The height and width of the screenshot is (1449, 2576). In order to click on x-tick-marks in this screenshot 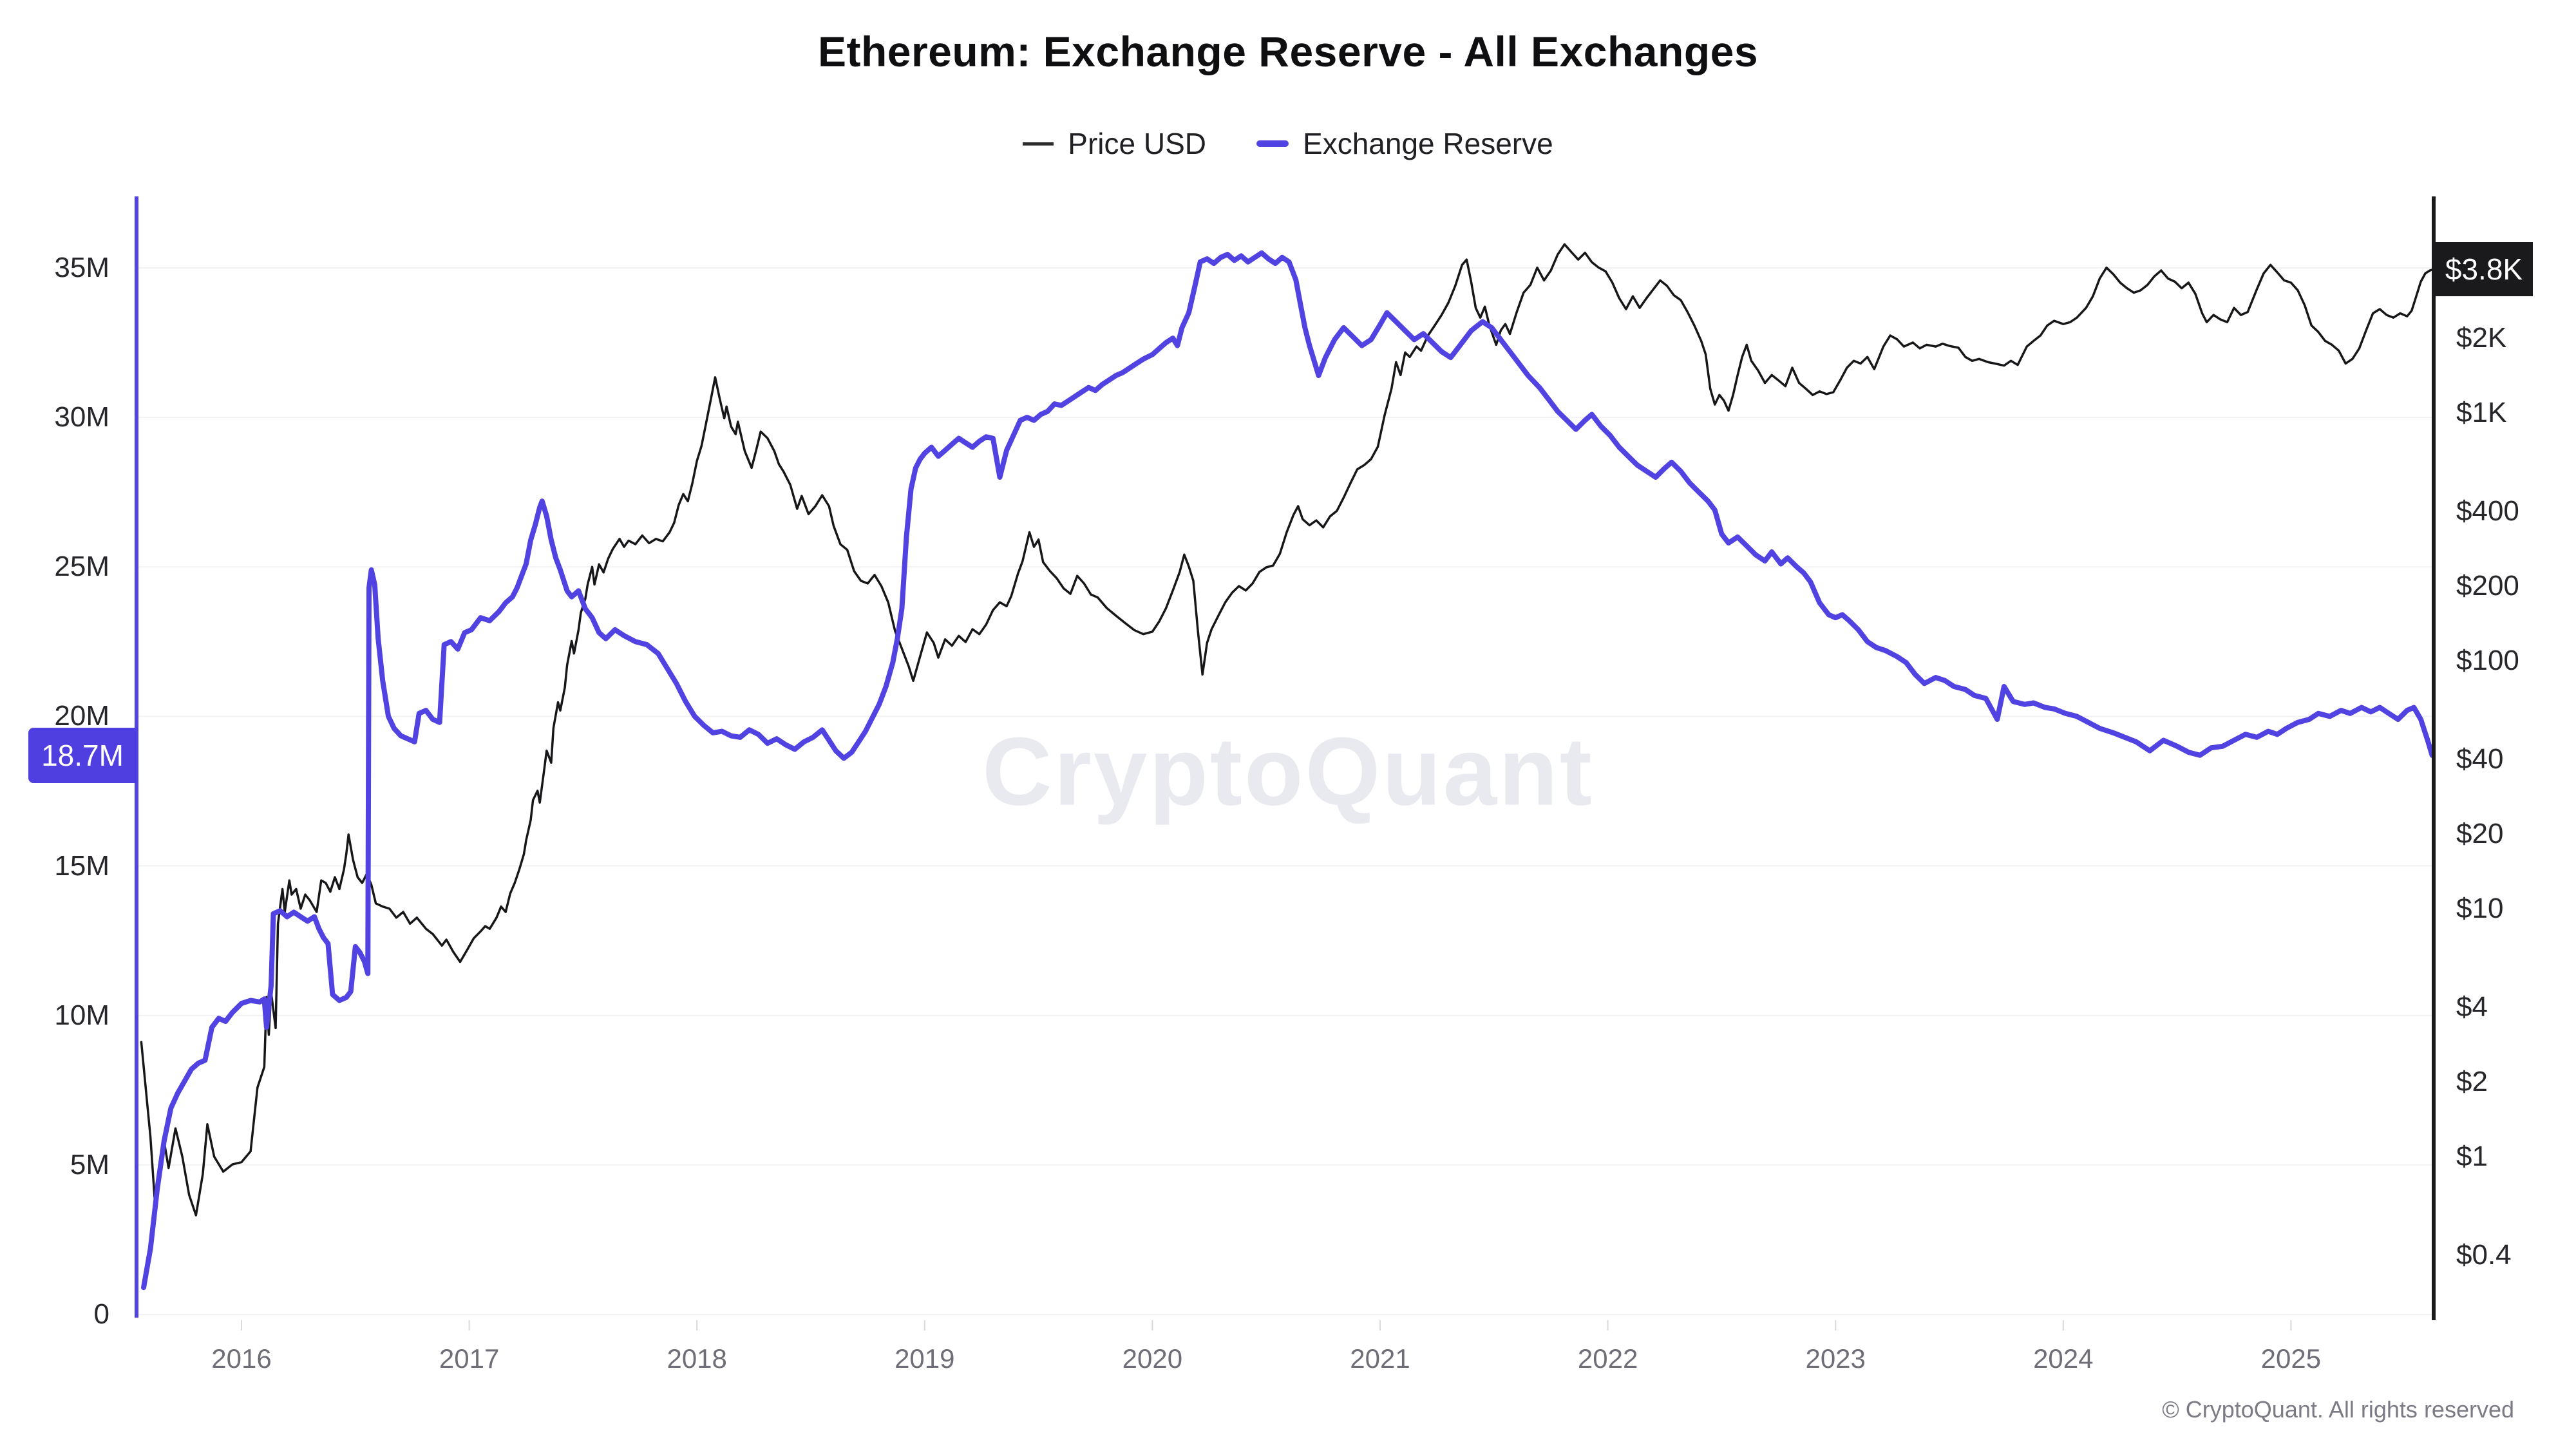, I will do `click(1266, 1325)`.